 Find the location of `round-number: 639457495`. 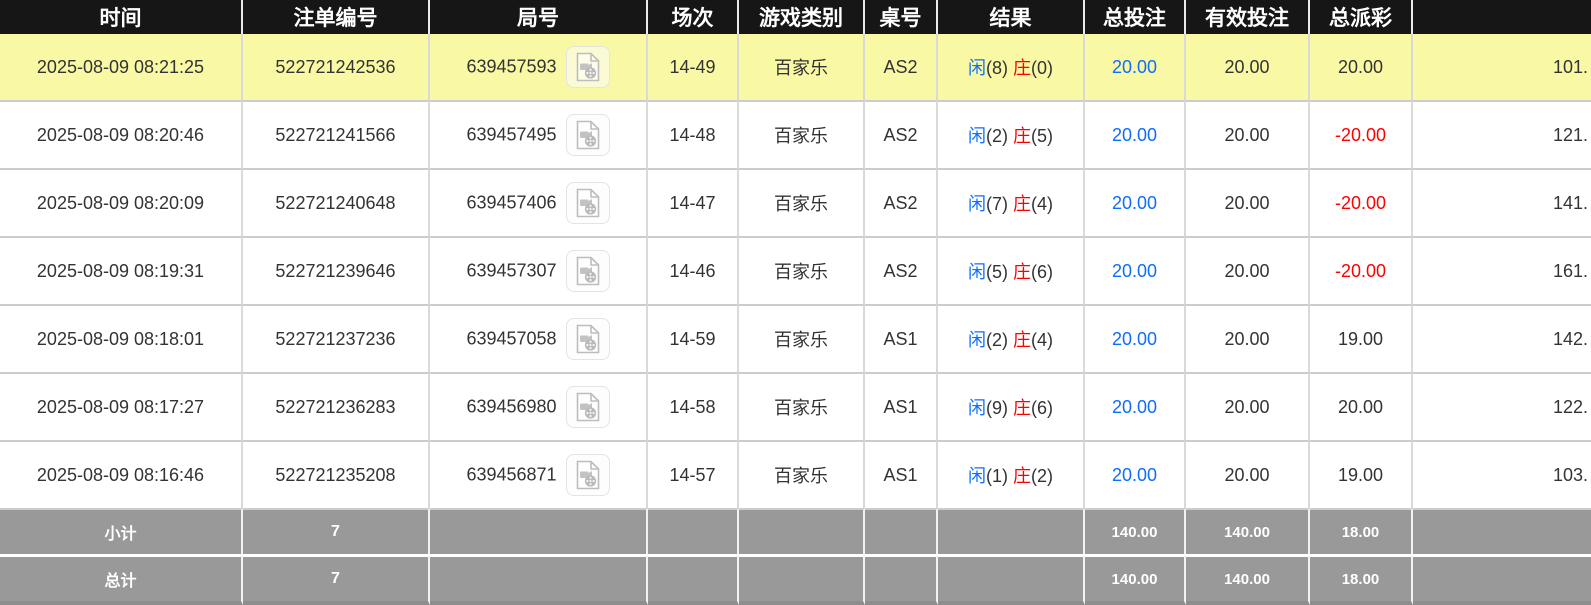

round-number: 639457495 is located at coordinates (511, 134).